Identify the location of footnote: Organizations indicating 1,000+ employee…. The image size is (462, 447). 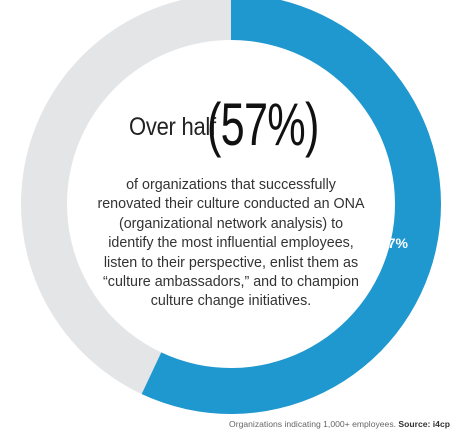
(339, 424).